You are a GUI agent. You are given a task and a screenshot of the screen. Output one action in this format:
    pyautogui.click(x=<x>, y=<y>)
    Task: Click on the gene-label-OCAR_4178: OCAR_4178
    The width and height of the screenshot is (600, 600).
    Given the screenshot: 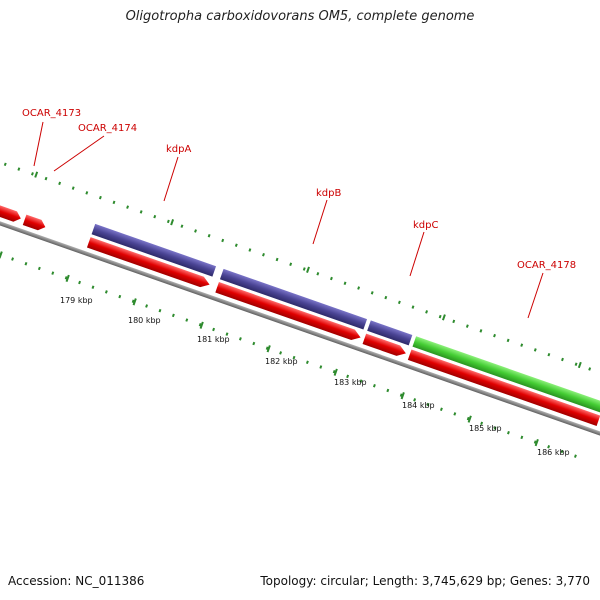 What is the action you would take?
    pyautogui.click(x=546, y=265)
    